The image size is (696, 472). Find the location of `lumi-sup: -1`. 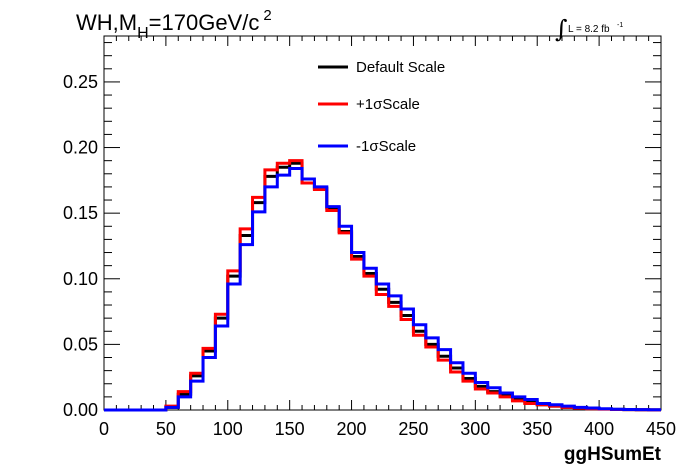

lumi-sup: -1 is located at coordinates (620, 25).